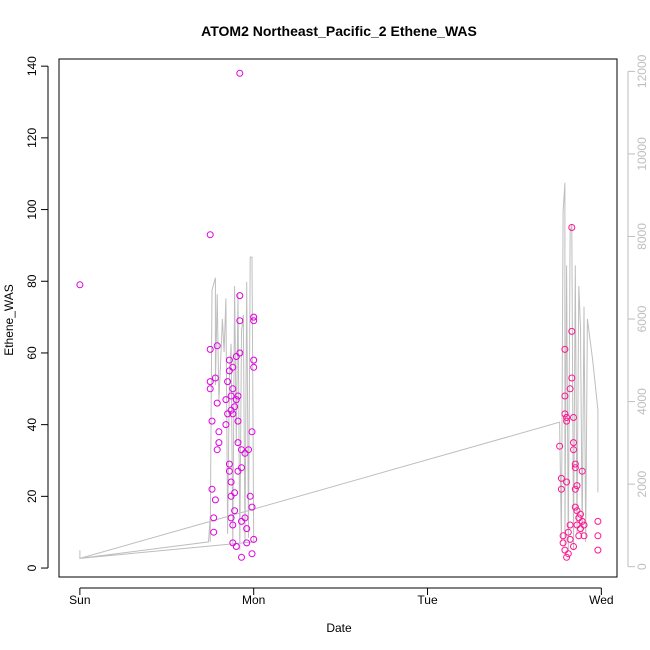  What do you see at coordinates (253, 600) in the screenshot?
I see `x-tick-label: Mon` at bounding box center [253, 600].